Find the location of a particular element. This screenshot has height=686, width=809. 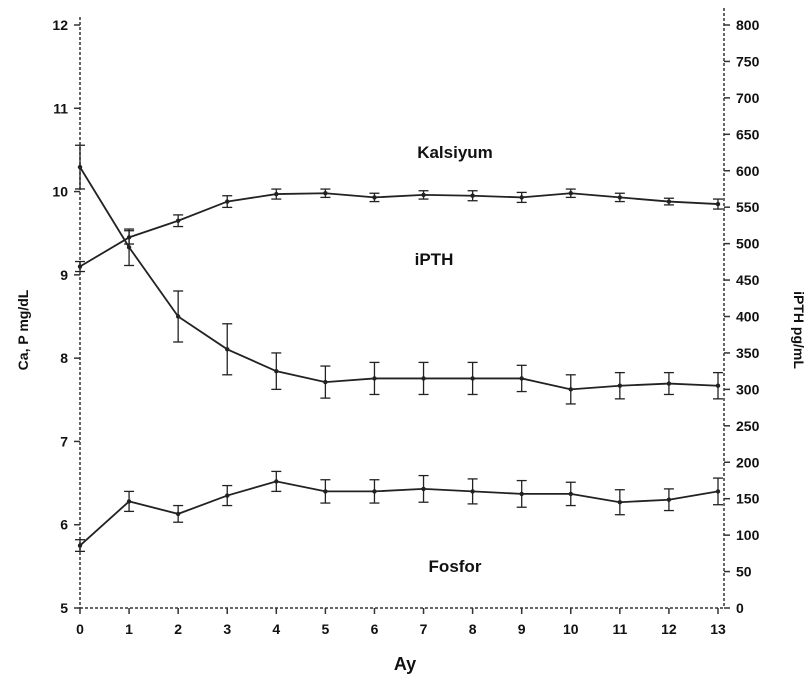

x-tick-label: 5 is located at coordinates (325, 629).